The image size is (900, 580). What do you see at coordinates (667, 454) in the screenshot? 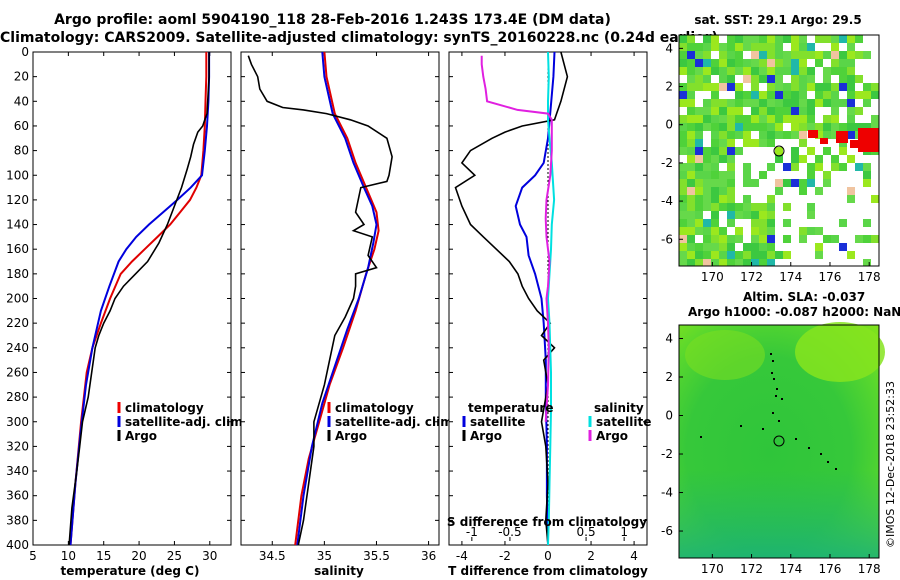
I see `lat-tick-label: -2` at bounding box center [667, 454].